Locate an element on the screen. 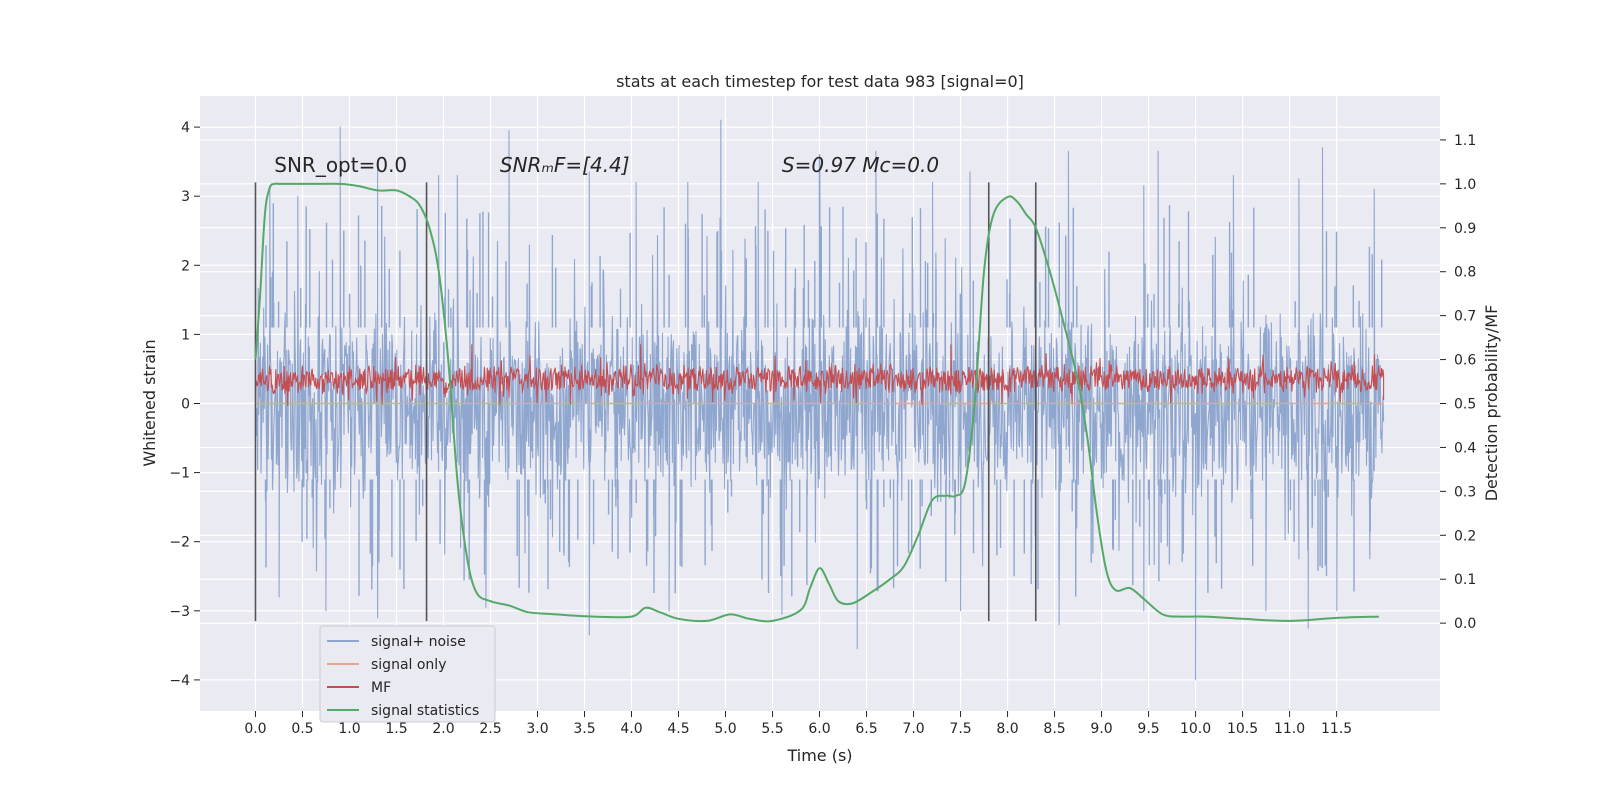 The image size is (1600, 800). x-tick-label-1: 0.5 is located at coordinates (302, 729).